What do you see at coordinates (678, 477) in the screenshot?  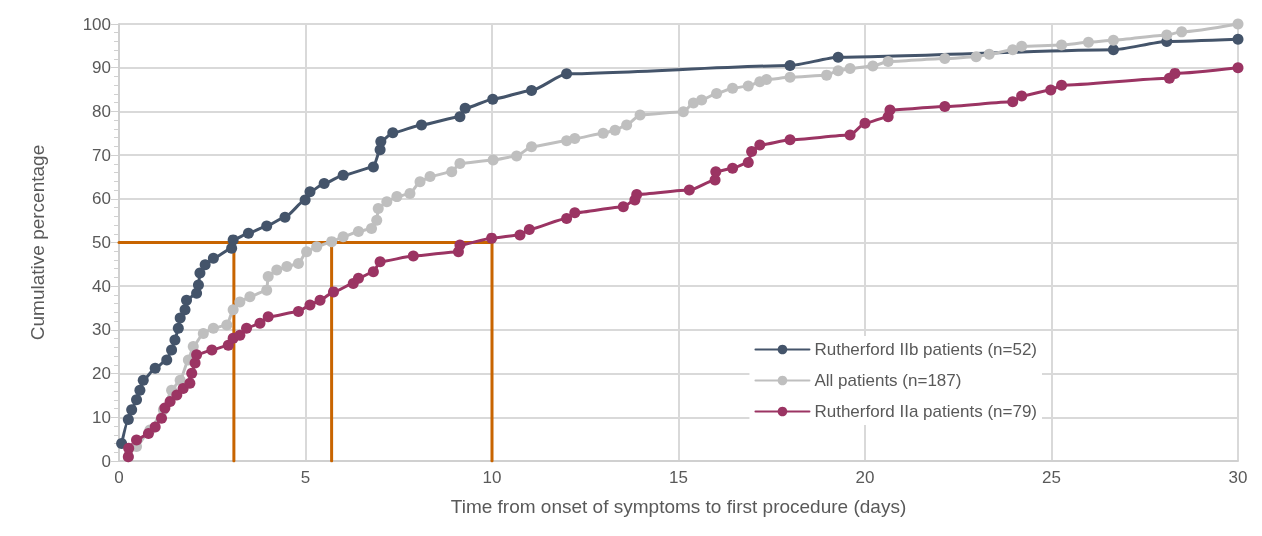 I see `x-tick-label: 15` at bounding box center [678, 477].